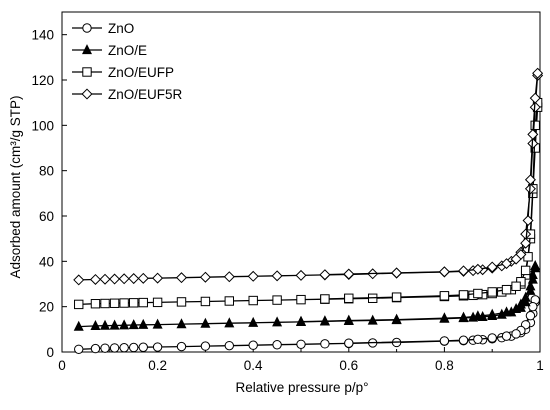 The width and height of the screenshot is (550, 410). What do you see at coordinates (46, 171) in the screenshot?
I see `y-tick-label: 80` at bounding box center [46, 171].